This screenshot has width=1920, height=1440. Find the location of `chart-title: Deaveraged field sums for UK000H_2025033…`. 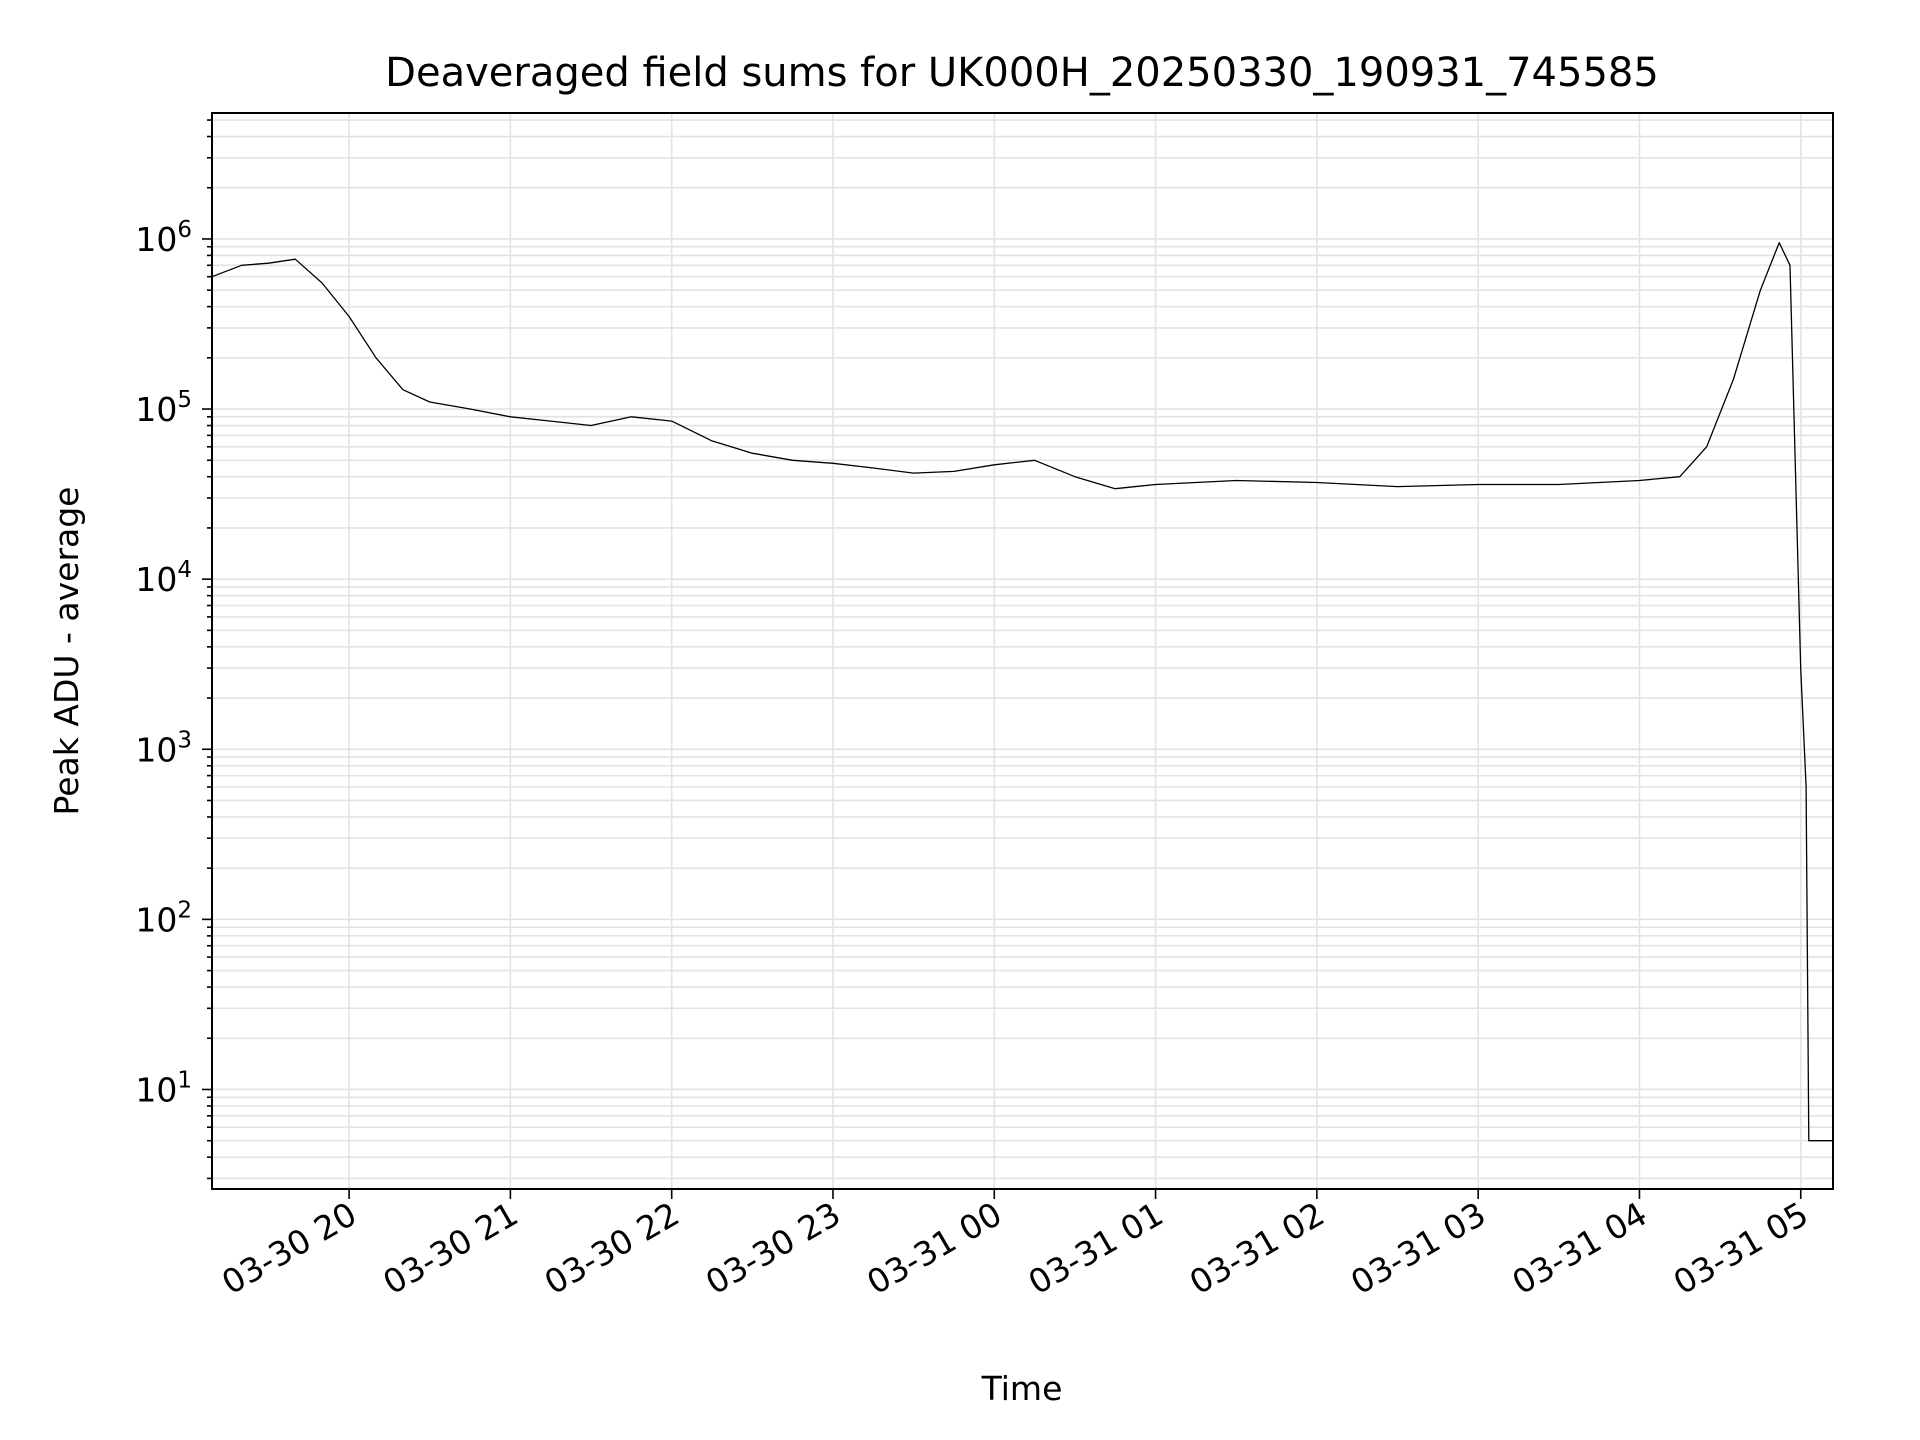

chart-title: Deaveraged field sums for UK000H_2025033… is located at coordinates (1022, 73).